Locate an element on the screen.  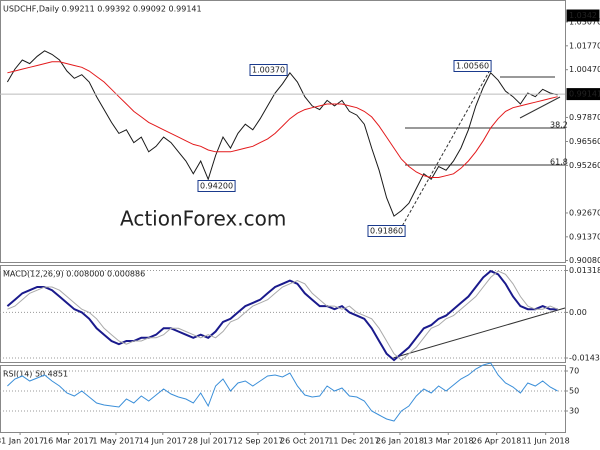
y-tick-label: 1.01770 is located at coordinates (584, 45).